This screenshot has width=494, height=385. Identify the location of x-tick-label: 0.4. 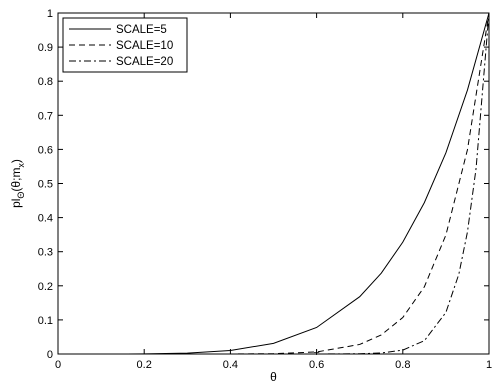
(230, 365).